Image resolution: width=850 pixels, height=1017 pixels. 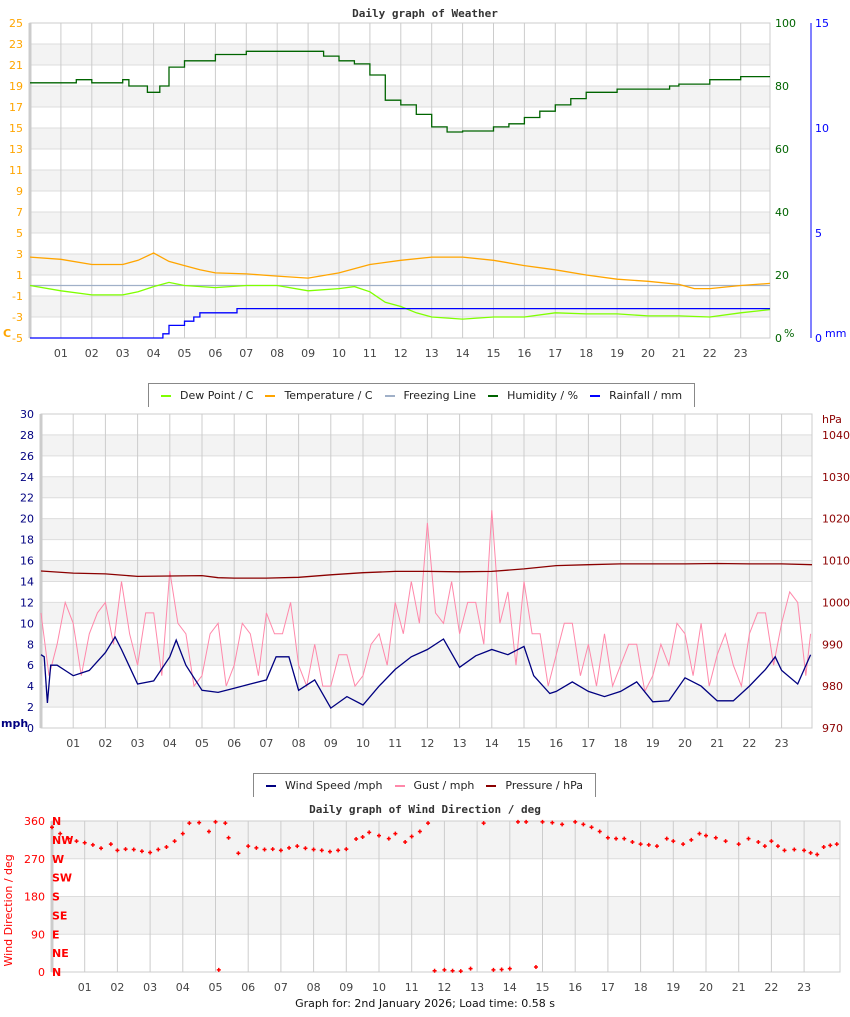 I want to click on y-tick-label-left: 23, so click(x=16, y=44).